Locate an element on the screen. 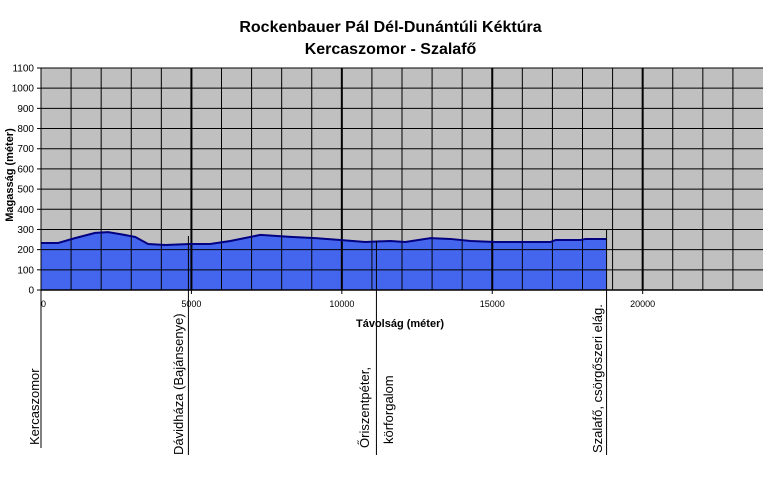 The width and height of the screenshot is (781, 480). y-tick-label: 400 is located at coordinates (25, 210).